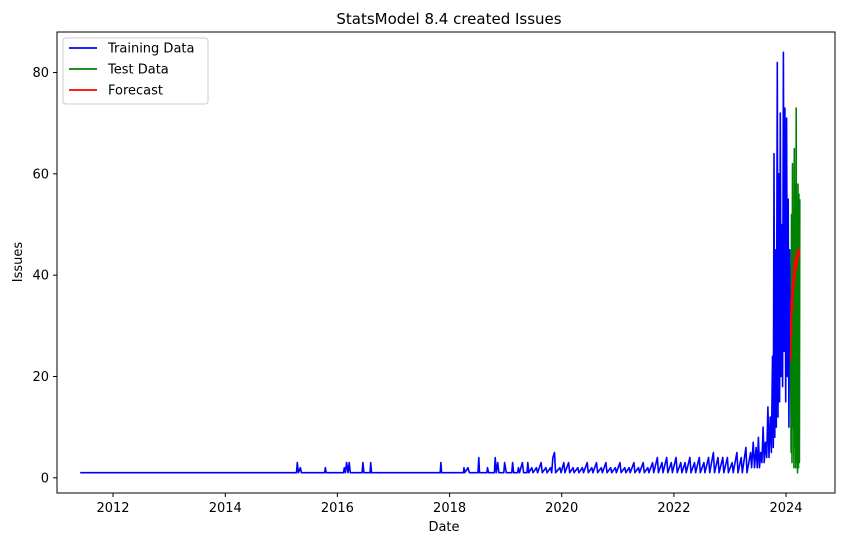 The height and width of the screenshot is (545, 842). I want to click on legend-box, so click(135, 71).